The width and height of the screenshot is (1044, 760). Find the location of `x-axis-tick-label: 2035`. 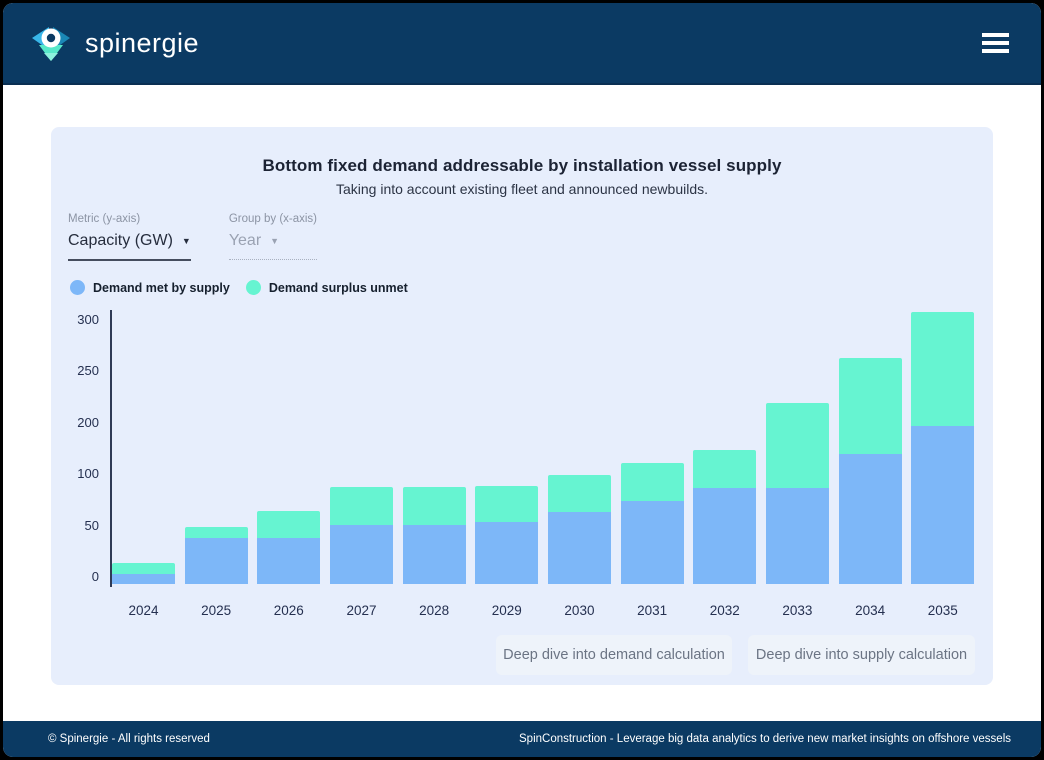

x-axis-tick-label: 2035 is located at coordinates (942, 610).